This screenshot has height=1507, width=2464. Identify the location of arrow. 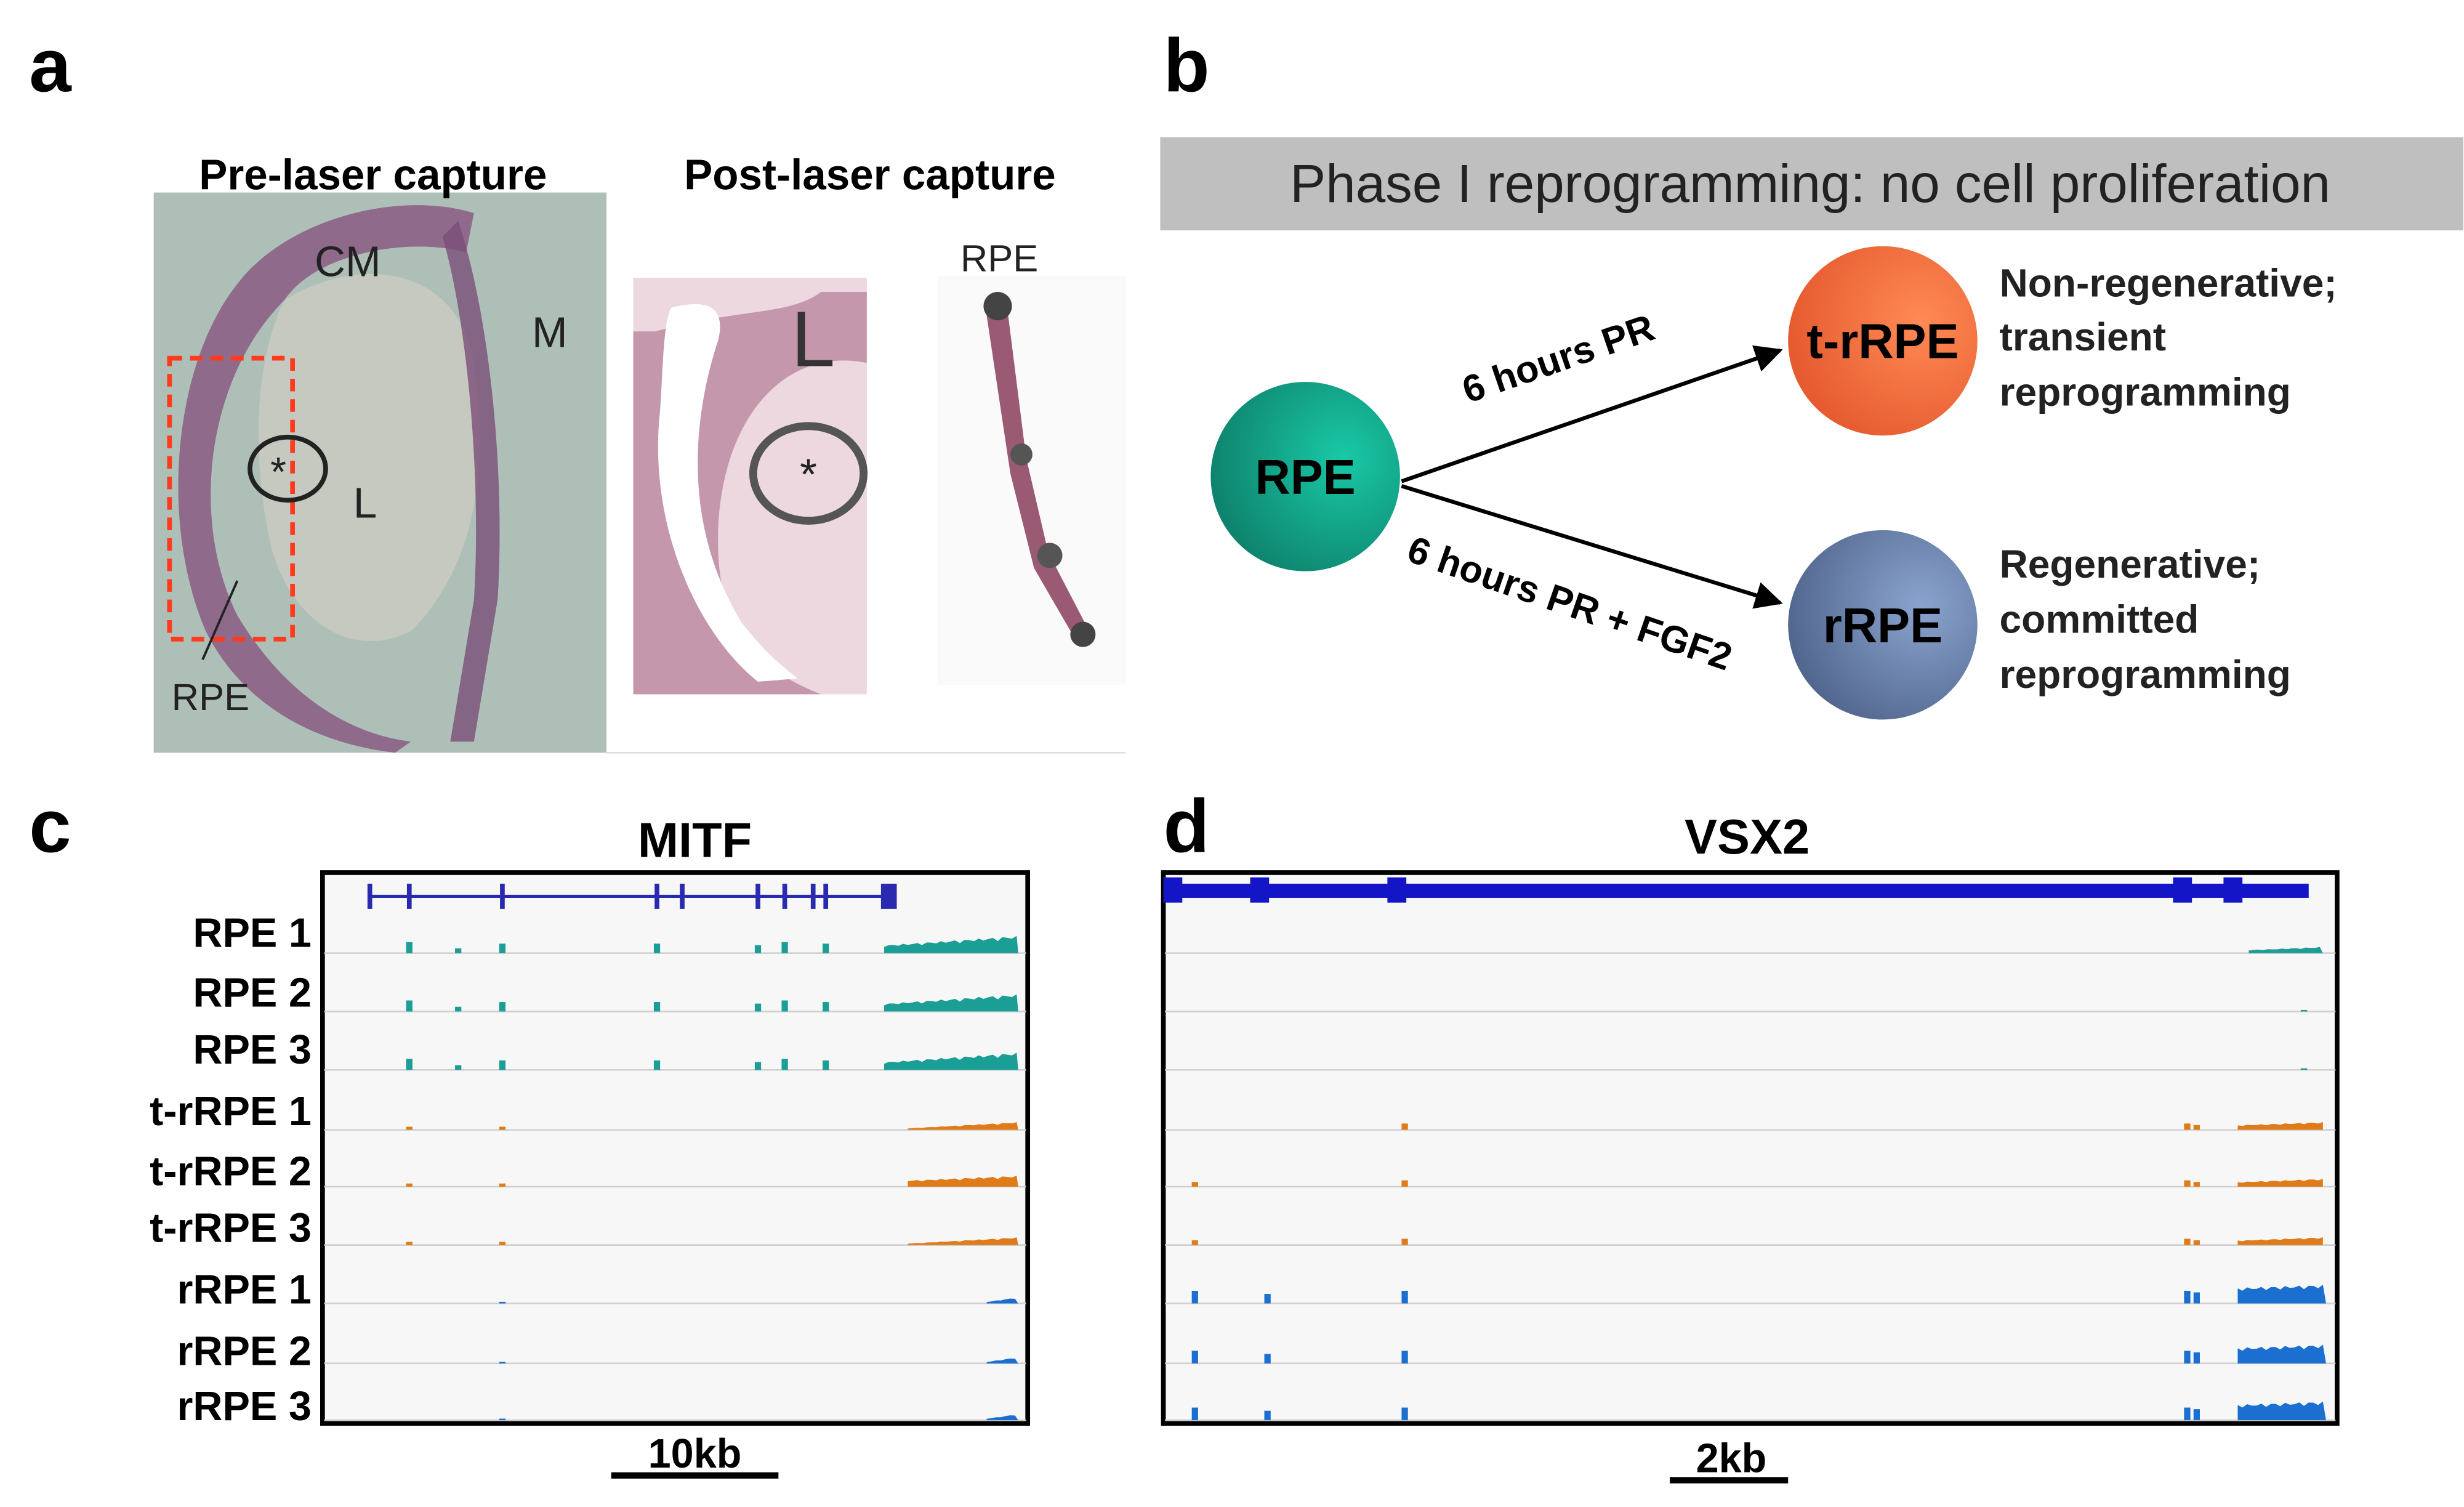
(1592, 414).